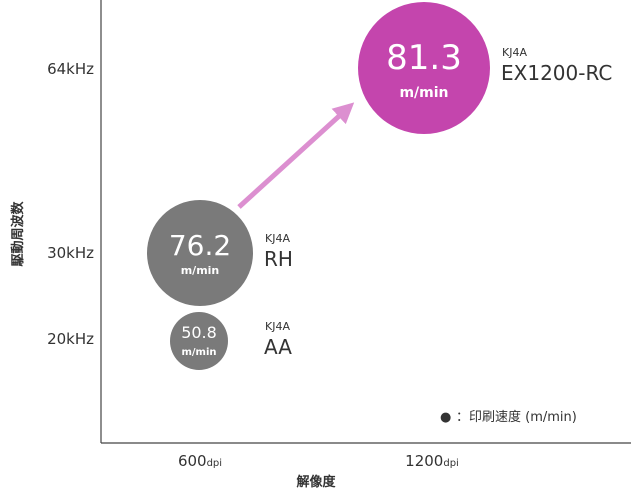 This screenshot has width=631, height=500. I want to click on x-tick-label-600dpi: 600dpi, so click(200, 461).